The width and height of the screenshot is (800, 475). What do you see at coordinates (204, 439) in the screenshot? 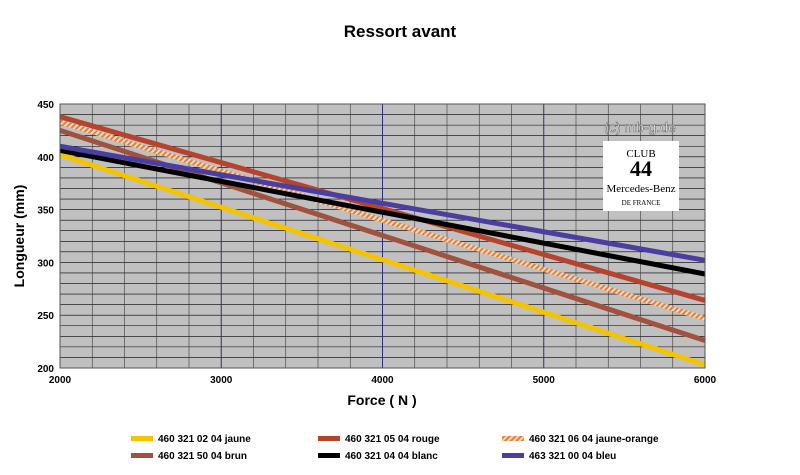
I see `legend-label: 460 321 02 04 jaune` at bounding box center [204, 439].